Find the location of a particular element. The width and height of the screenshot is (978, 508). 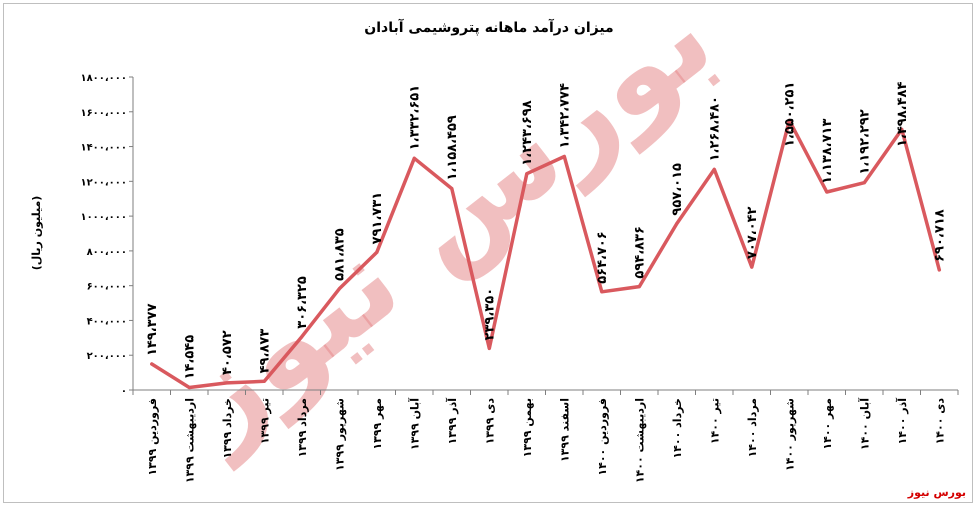

x-tick-label: آذر ۱۳۹۹ is located at coordinates (452, 421).